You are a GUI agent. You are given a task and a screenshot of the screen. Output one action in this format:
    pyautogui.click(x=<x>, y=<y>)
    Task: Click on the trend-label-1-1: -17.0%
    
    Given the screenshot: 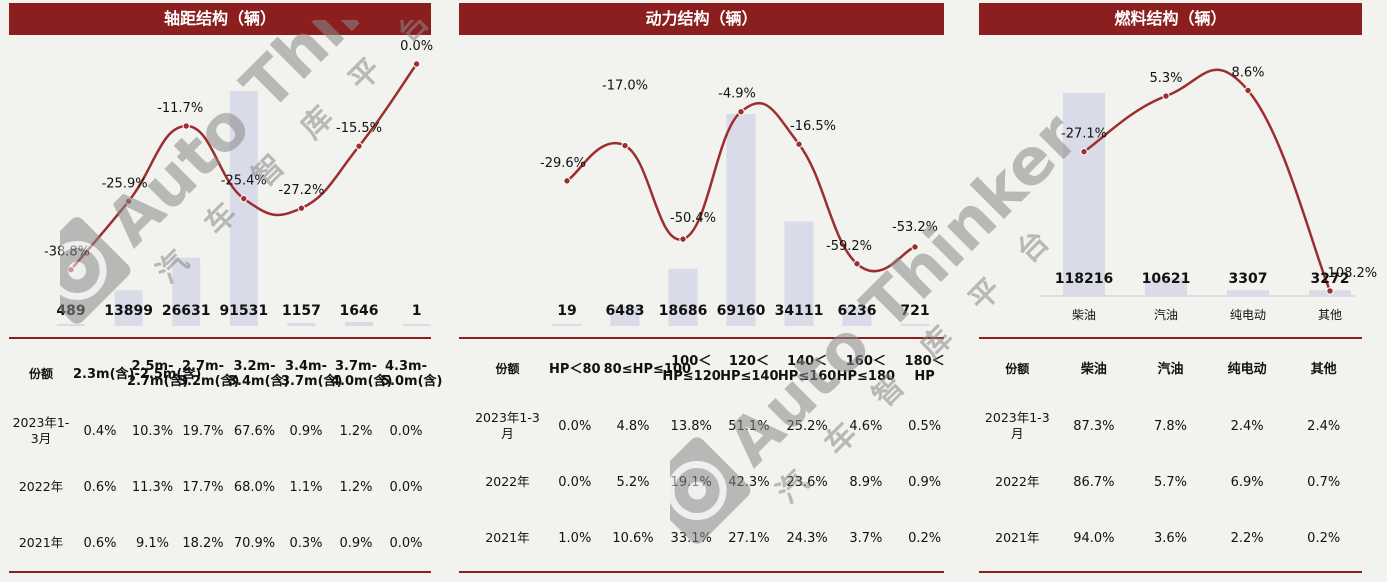 What is the action you would take?
    pyautogui.click(x=625, y=86)
    